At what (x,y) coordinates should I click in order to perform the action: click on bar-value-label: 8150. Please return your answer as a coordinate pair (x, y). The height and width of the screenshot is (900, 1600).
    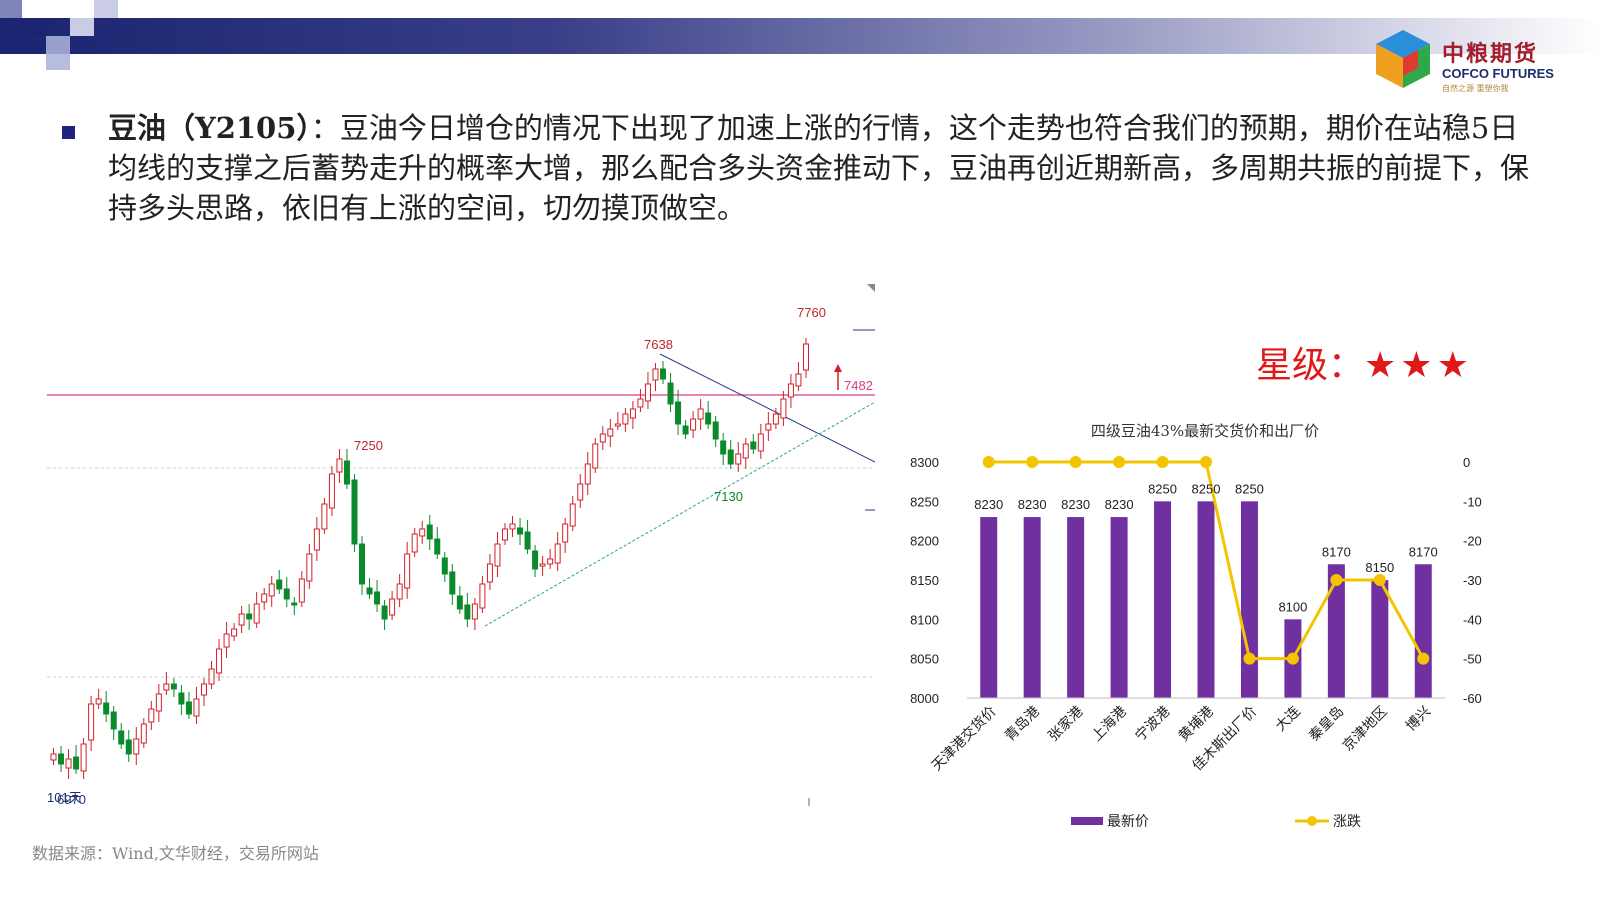
    Looking at the image, I should click on (1379, 567).